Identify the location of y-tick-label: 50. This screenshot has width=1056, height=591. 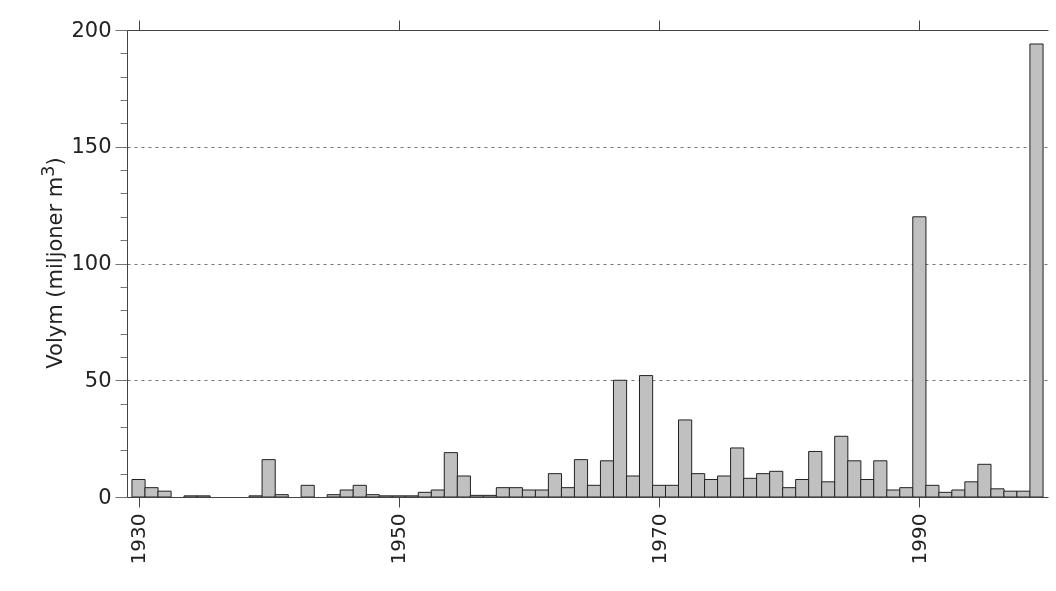
(98, 379).